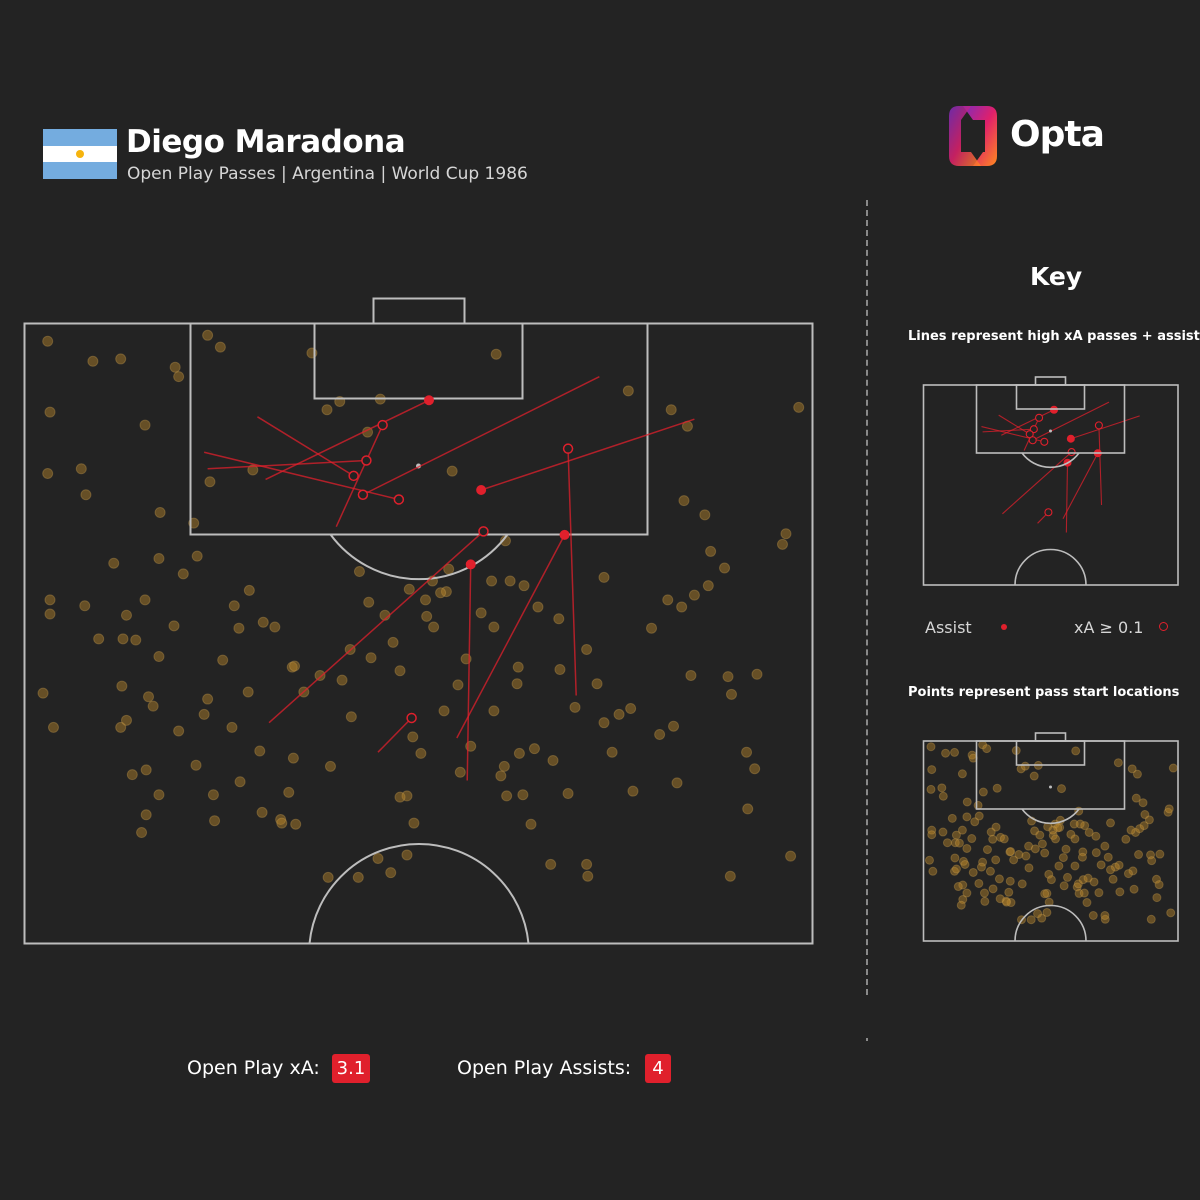  Describe the element at coordinates (948, 627) in the screenshot. I see `legend-assist-label: Assist` at that location.